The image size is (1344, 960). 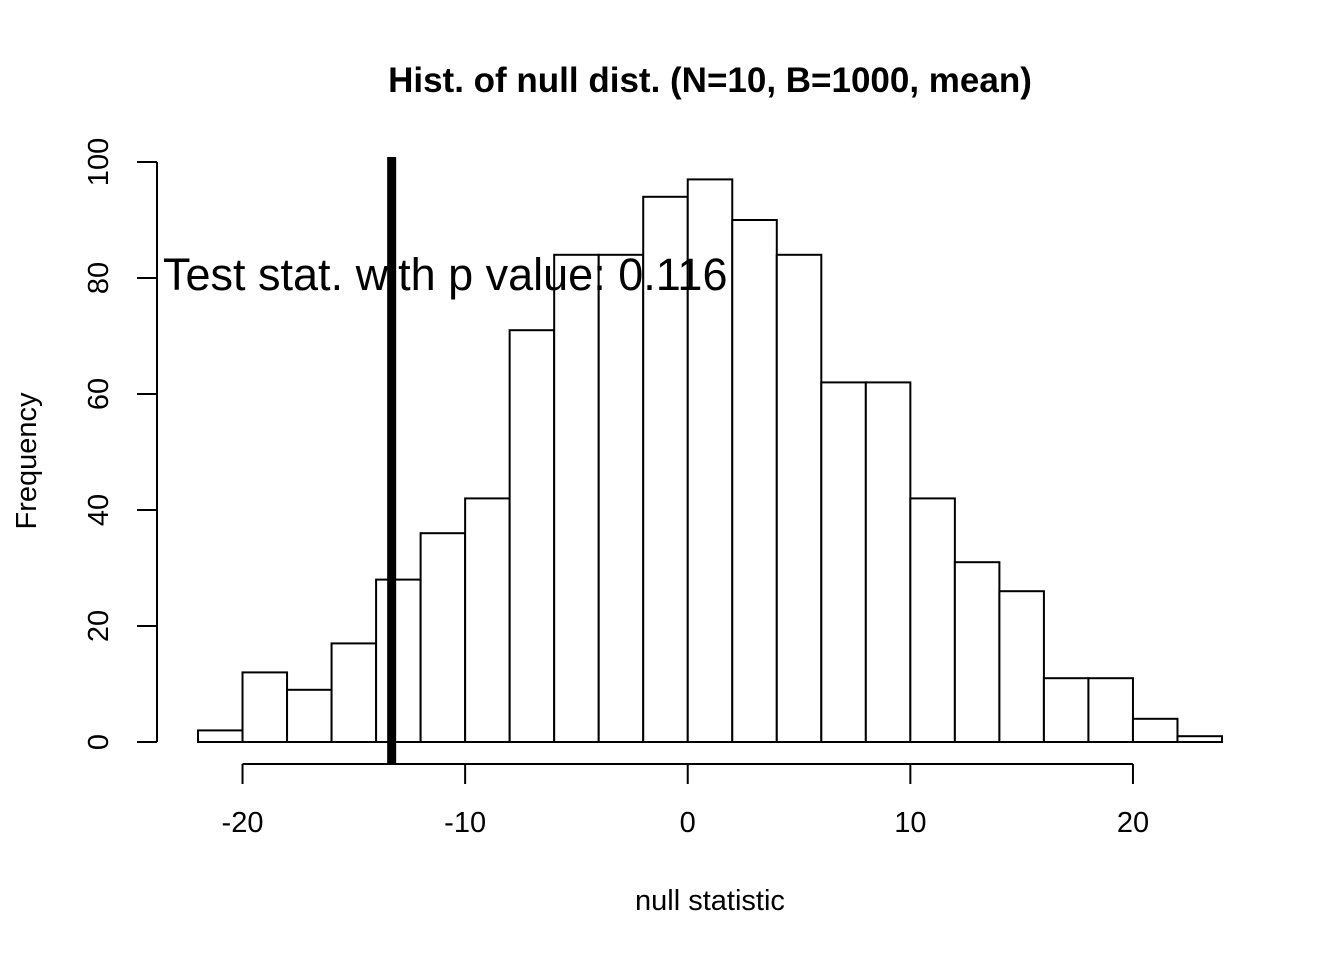 What do you see at coordinates (710, 901) in the screenshot?
I see `x-axis-label: null statistic` at bounding box center [710, 901].